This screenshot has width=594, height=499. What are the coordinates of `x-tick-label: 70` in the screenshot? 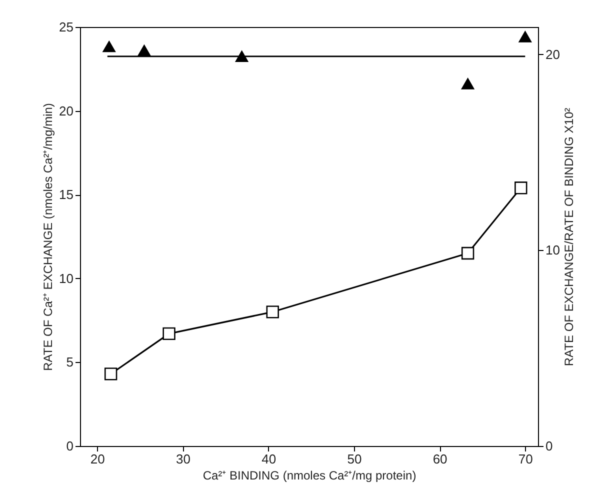 It's located at (525, 459).